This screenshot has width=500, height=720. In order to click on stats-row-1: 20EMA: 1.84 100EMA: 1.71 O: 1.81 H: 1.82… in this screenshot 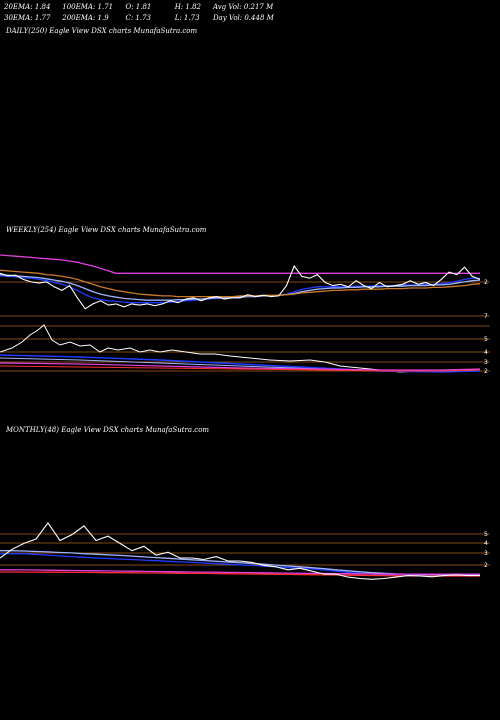, I will do `click(138, 7)`.